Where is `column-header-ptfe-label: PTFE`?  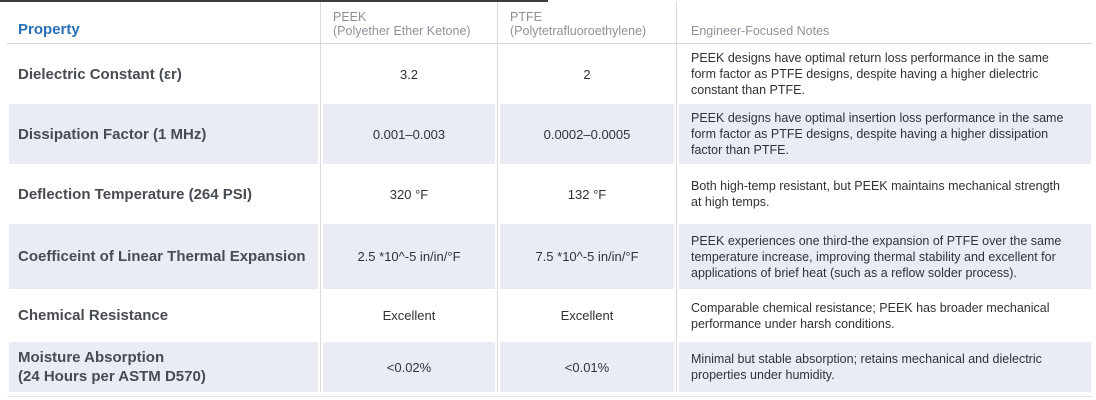 column-header-ptfe-label: PTFE is located at coordinates (526, 17).